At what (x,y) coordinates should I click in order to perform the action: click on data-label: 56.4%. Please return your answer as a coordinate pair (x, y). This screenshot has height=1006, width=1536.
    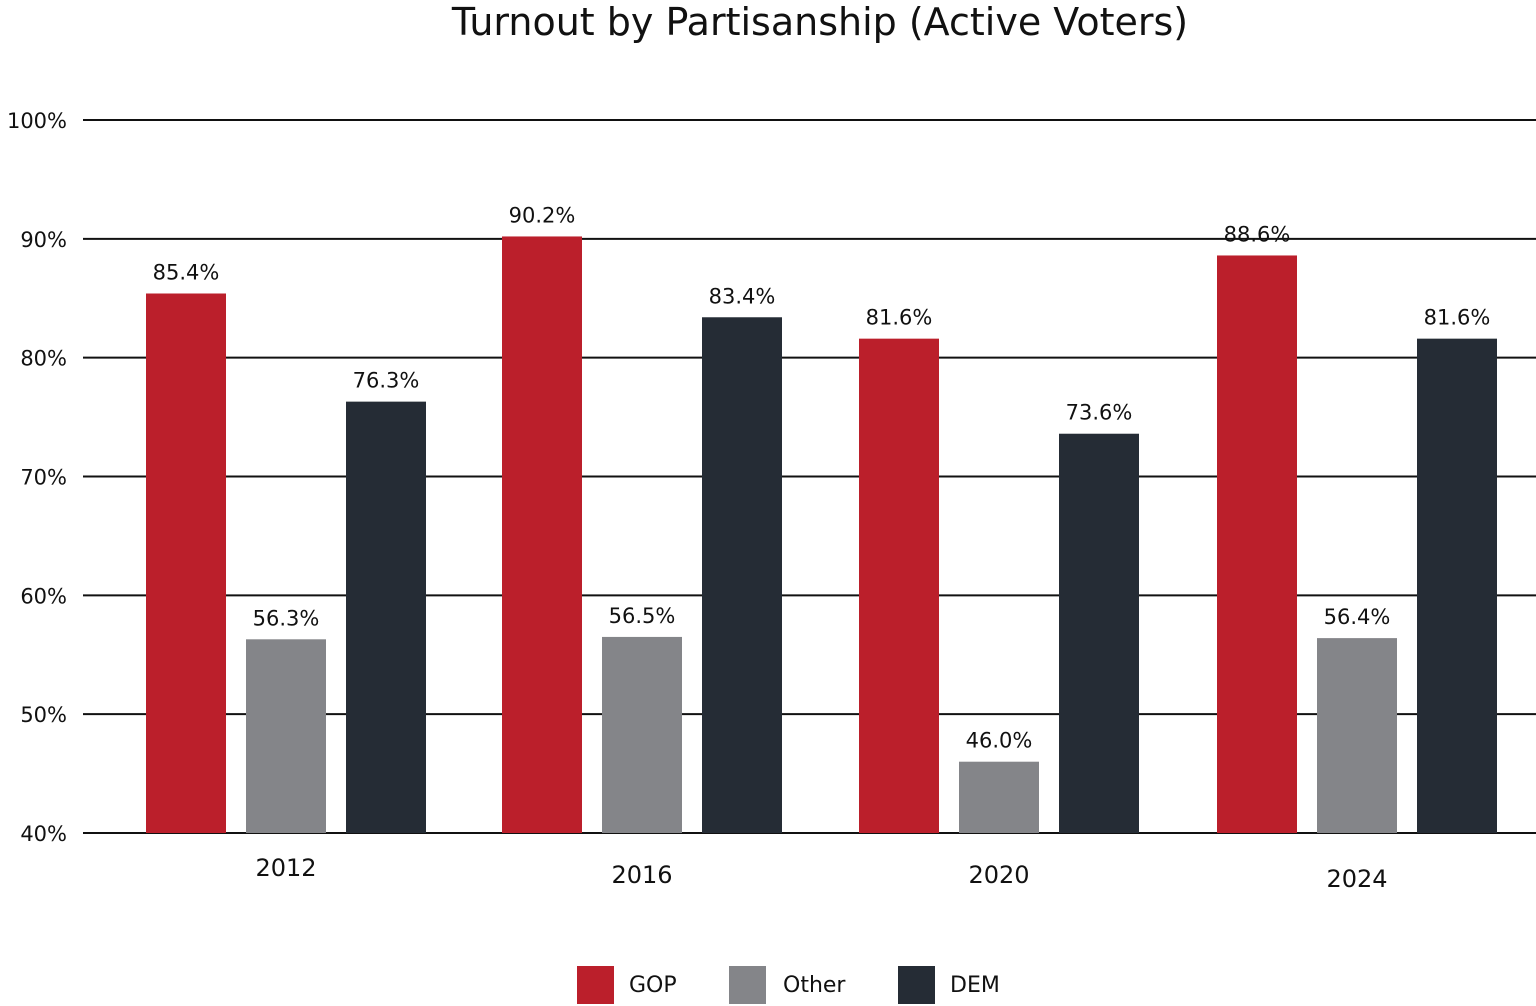
    Looking at the image, I should click on (1357, 617).